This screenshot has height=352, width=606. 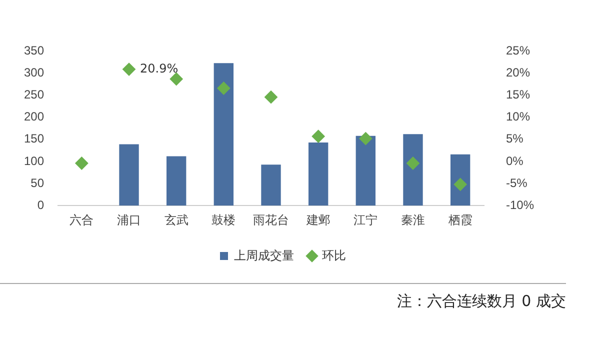 What do you see at coordinates (82, 220) in the screenshot?
I see `x-tick-label: 六合` at bounding box center [82, 220].